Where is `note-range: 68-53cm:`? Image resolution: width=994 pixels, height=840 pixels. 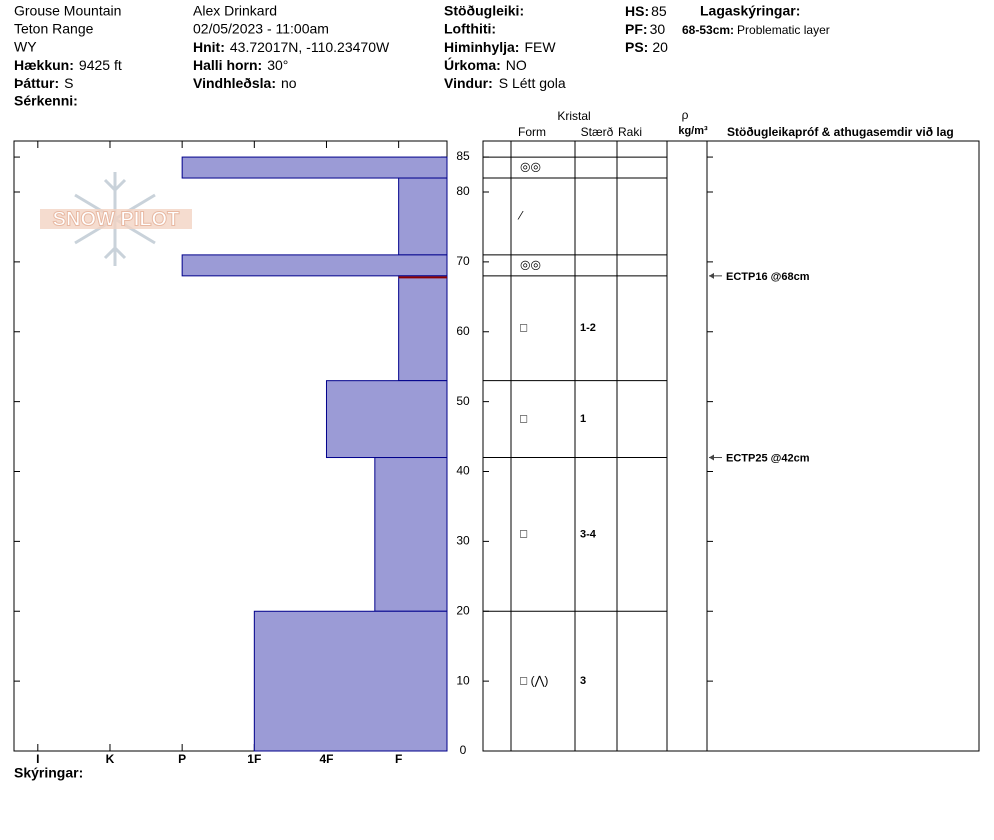
note-range: 68-53cm: is located at coordinates (708, 30).